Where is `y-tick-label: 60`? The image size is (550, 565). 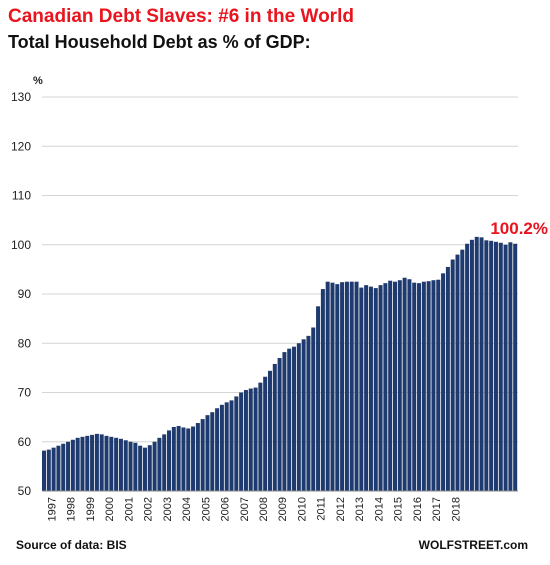
y-tick-label: 60 is located at coordinates (25, 442).